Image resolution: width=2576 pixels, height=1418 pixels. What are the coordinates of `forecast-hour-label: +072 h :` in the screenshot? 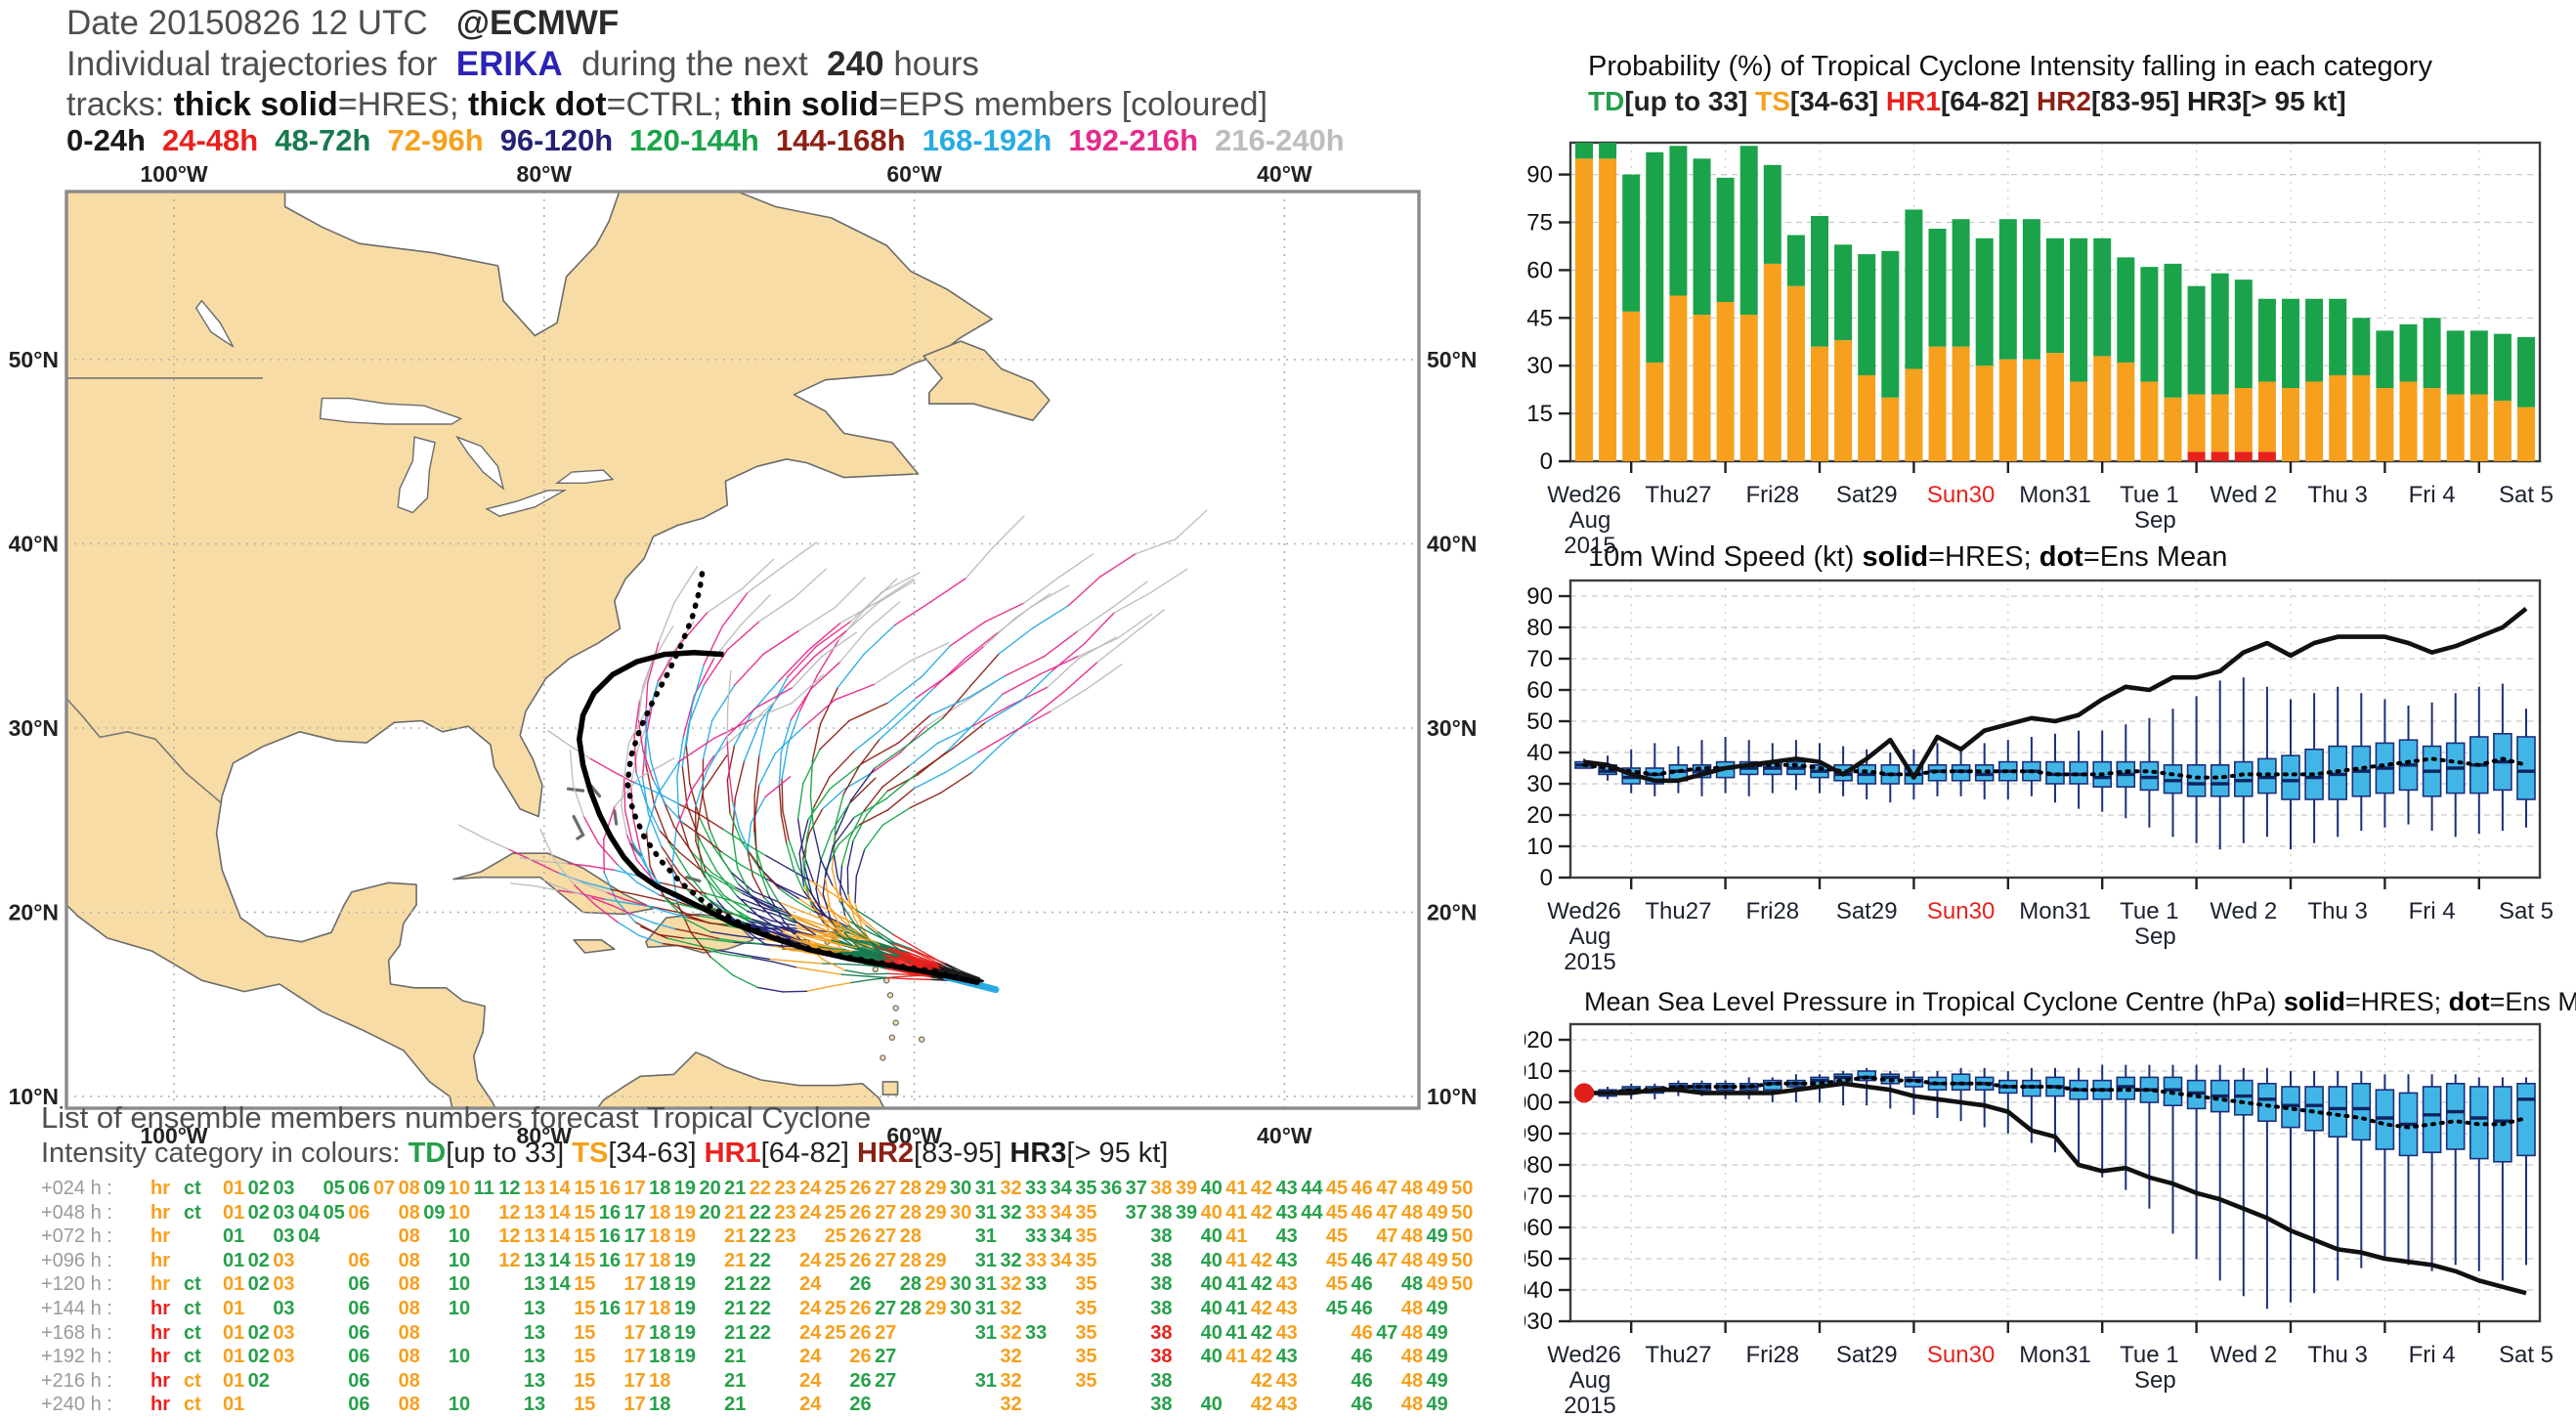 It's located at (76, 1236).